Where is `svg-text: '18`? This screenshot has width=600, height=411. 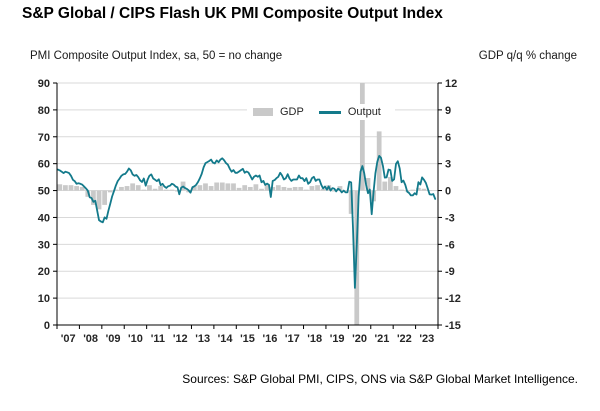
svg-text: '18 is located at coordinates (314, 339).